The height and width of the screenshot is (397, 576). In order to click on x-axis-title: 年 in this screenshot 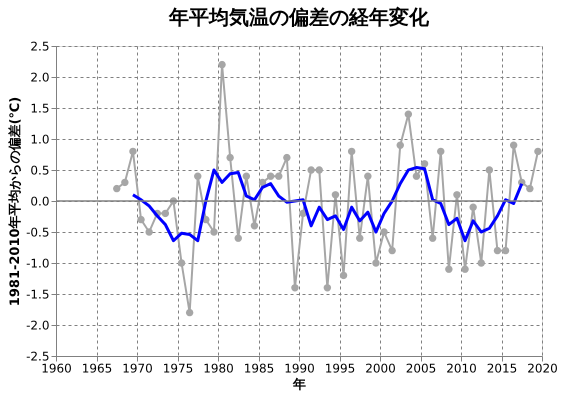, I will do `click(299, 385)`.